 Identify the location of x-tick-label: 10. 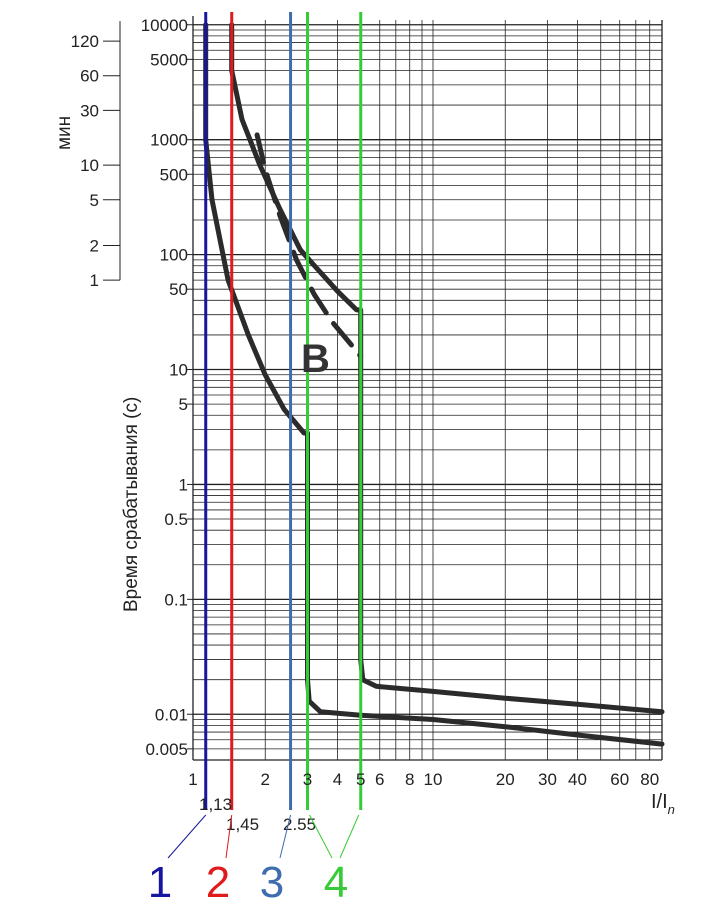
(433, 779).